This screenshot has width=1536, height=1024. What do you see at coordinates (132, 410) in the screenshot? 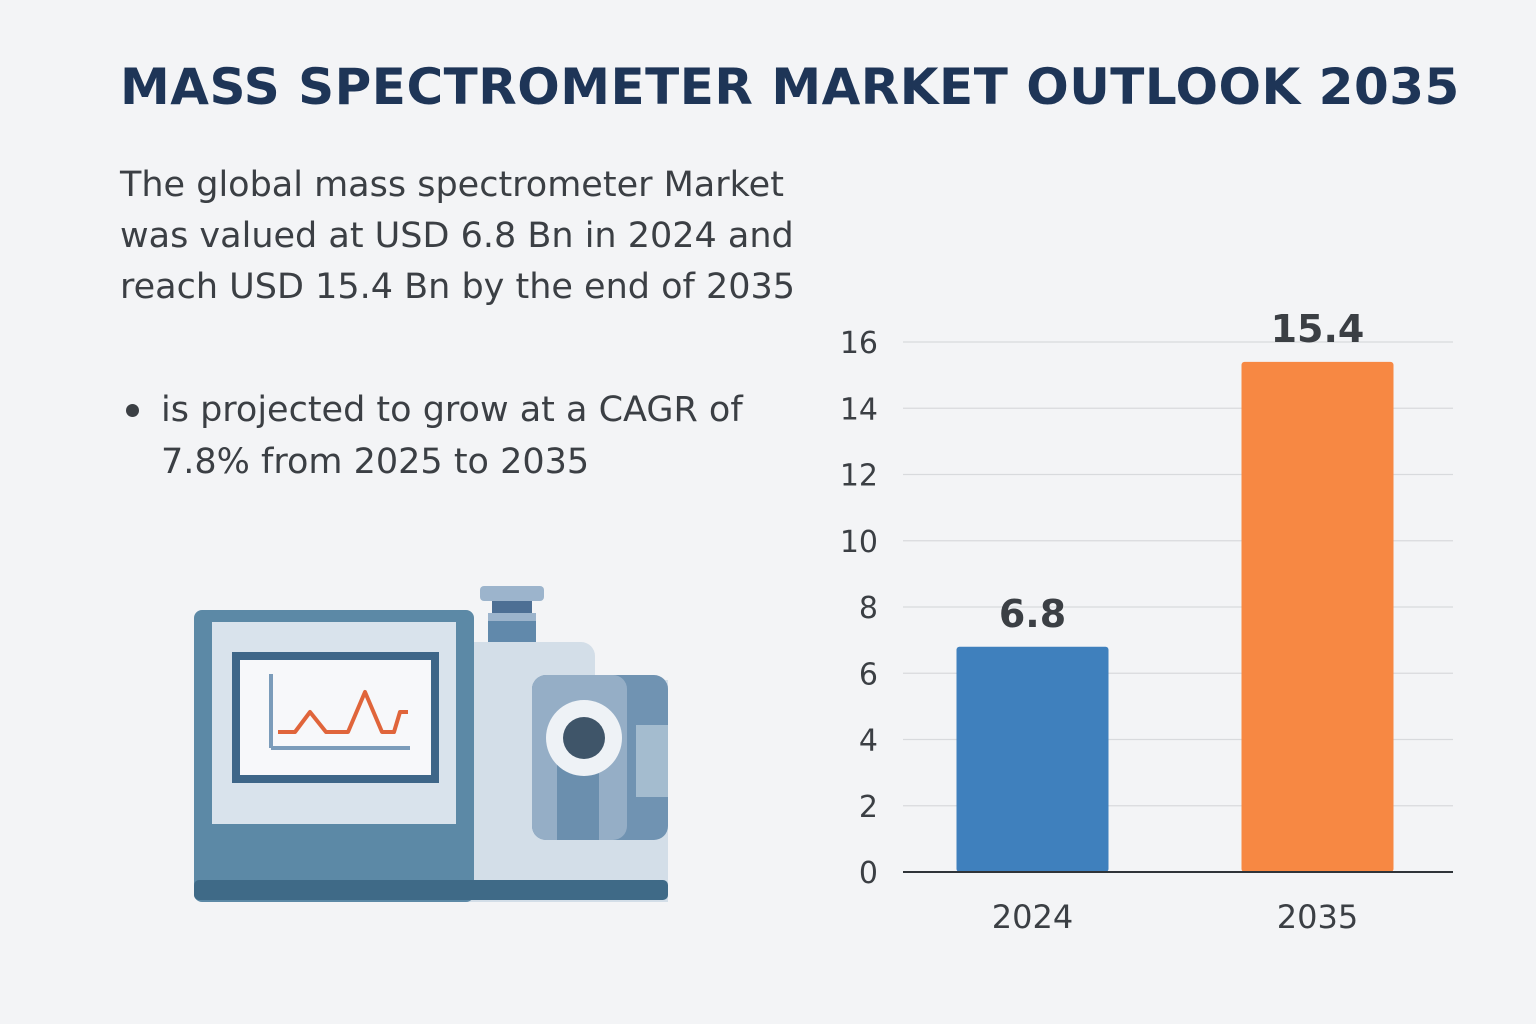
I see `bullet-icon` at bounding box center [132, 410].